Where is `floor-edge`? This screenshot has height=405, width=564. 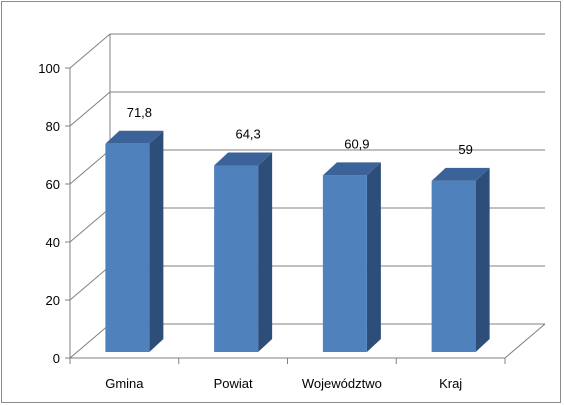
floor-edge is located at coordinates (525, 341).